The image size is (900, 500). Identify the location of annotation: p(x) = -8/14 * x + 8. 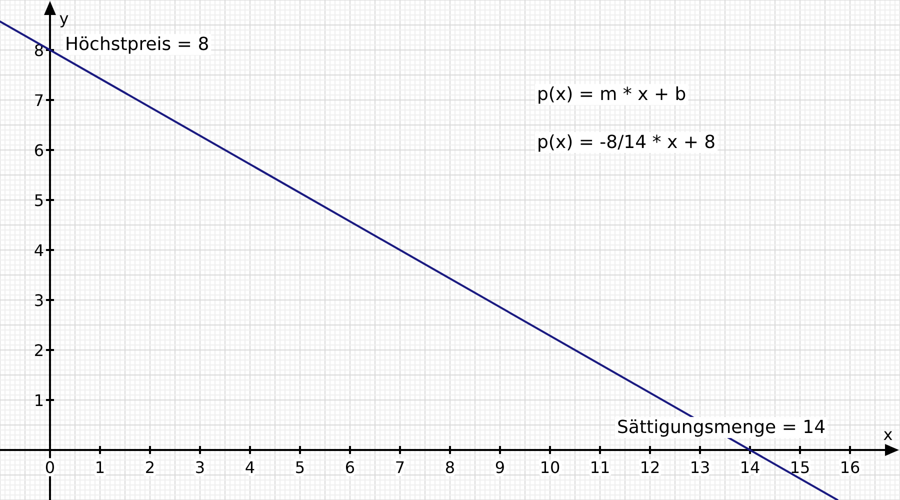
(626, 142).